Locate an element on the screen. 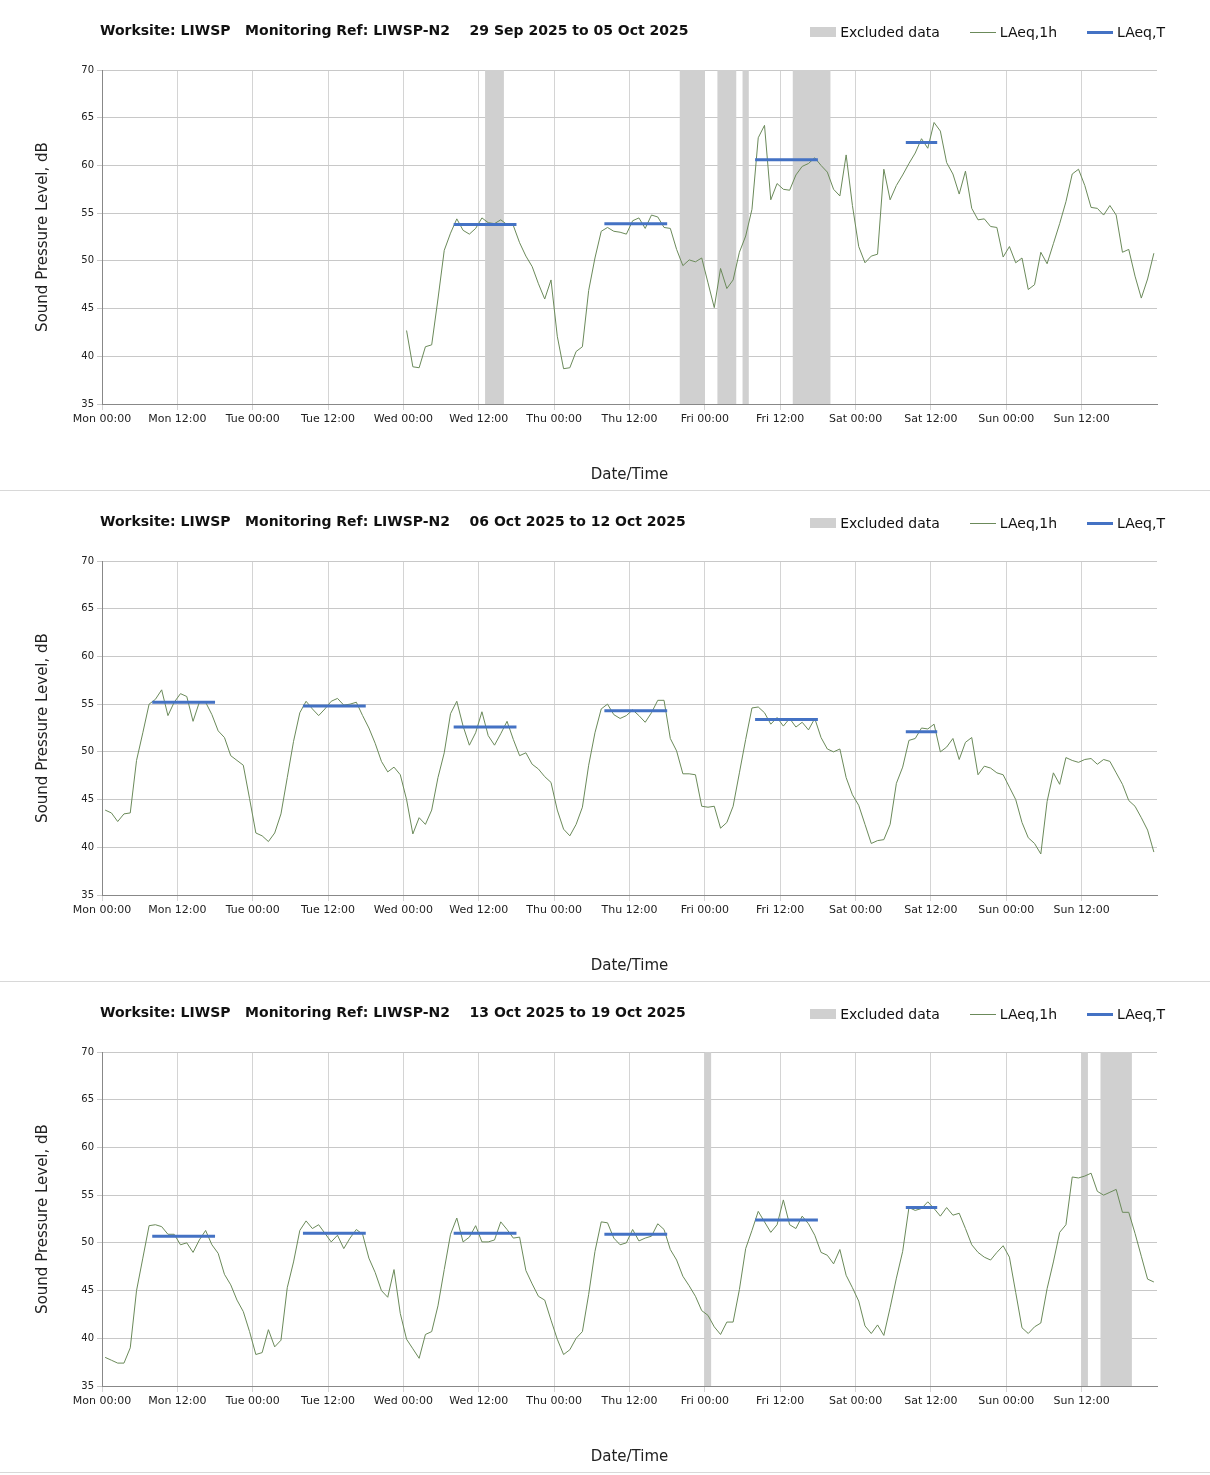  chart-title: Worksite: LIWSP Monitoring Ref: LIWSP-N2 13 Oct 2025 to 19 Oct 2025 is located at coordinates (393, 1012).